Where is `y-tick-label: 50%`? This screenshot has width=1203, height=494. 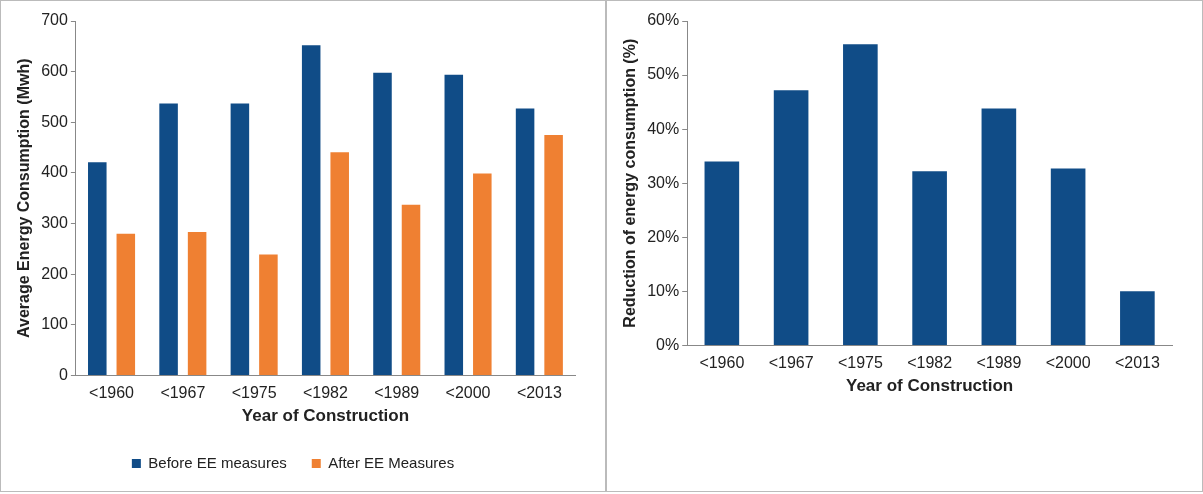
y-tick-label: 50% is located at coordinates (663, 74).